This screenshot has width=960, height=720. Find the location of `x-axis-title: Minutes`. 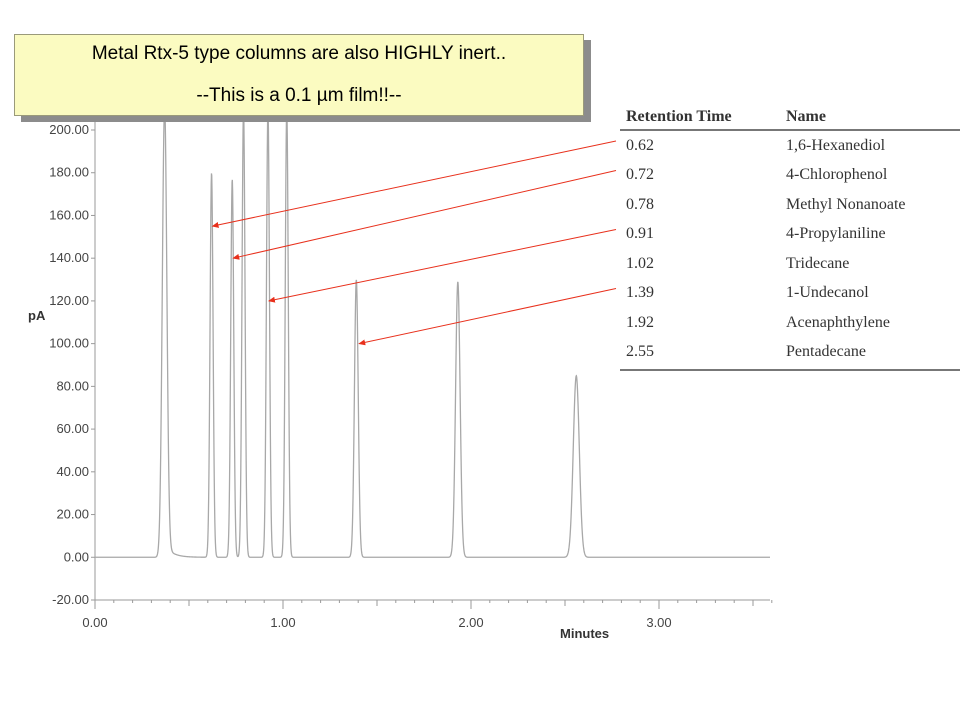

x-axis-title: Minutes is located at coordinates (584, 633).